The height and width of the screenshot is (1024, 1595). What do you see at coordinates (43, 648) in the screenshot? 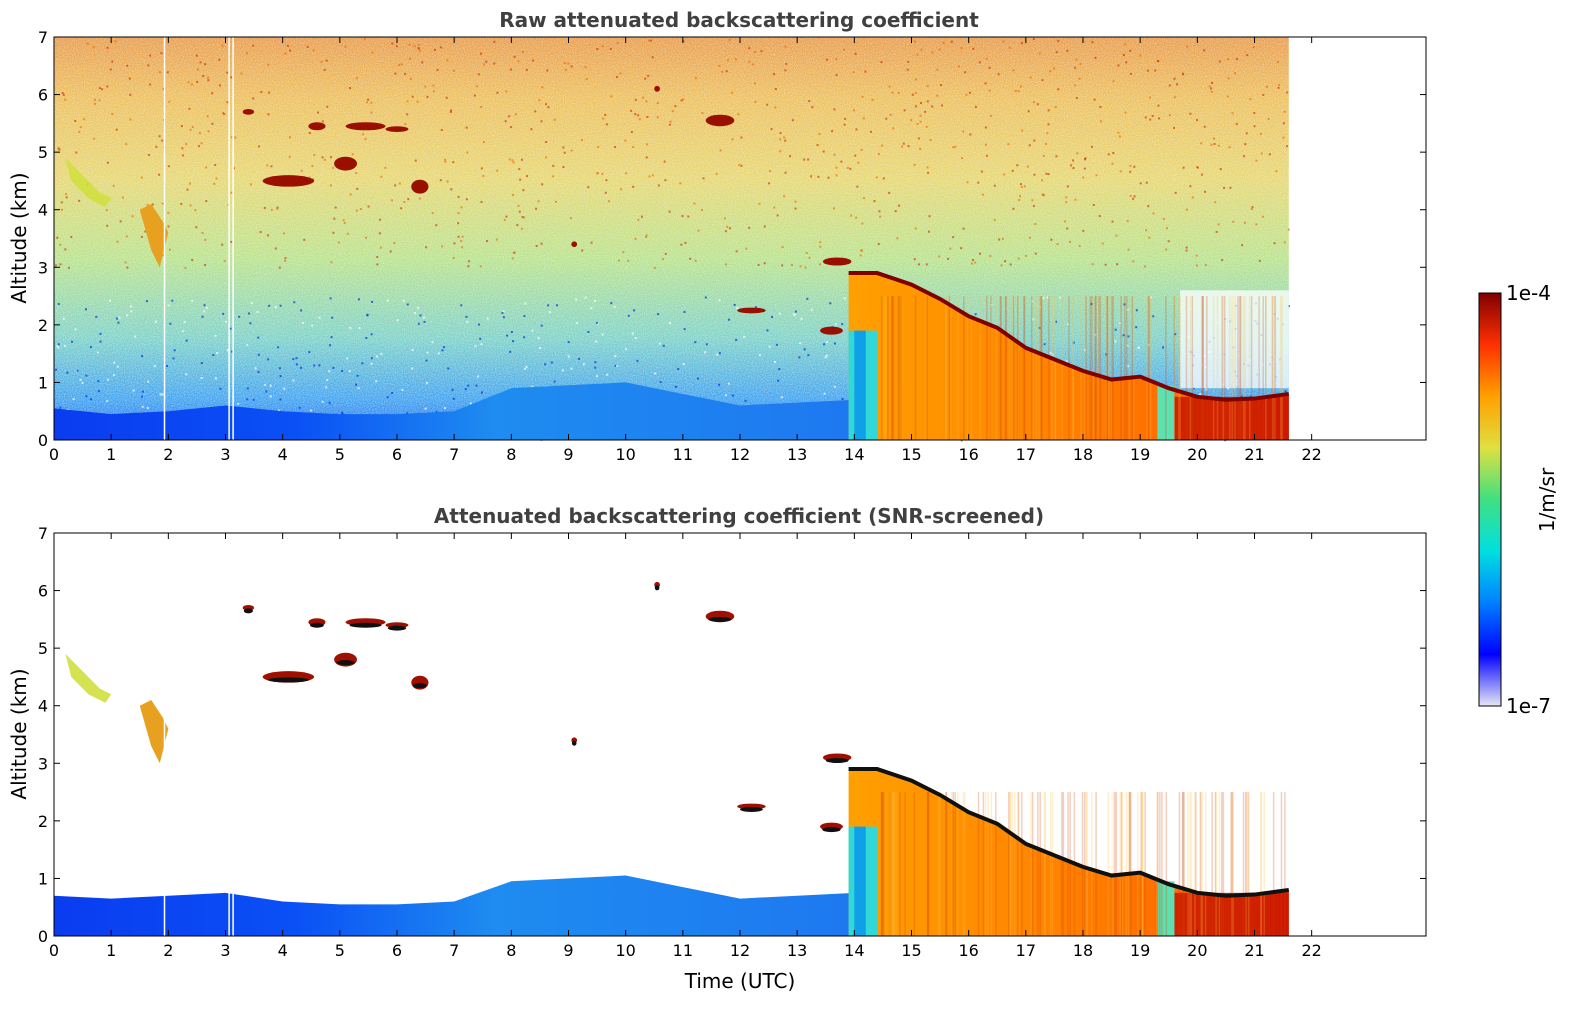
I see `y-tick-label: 5` at bounding box center [43, 648].